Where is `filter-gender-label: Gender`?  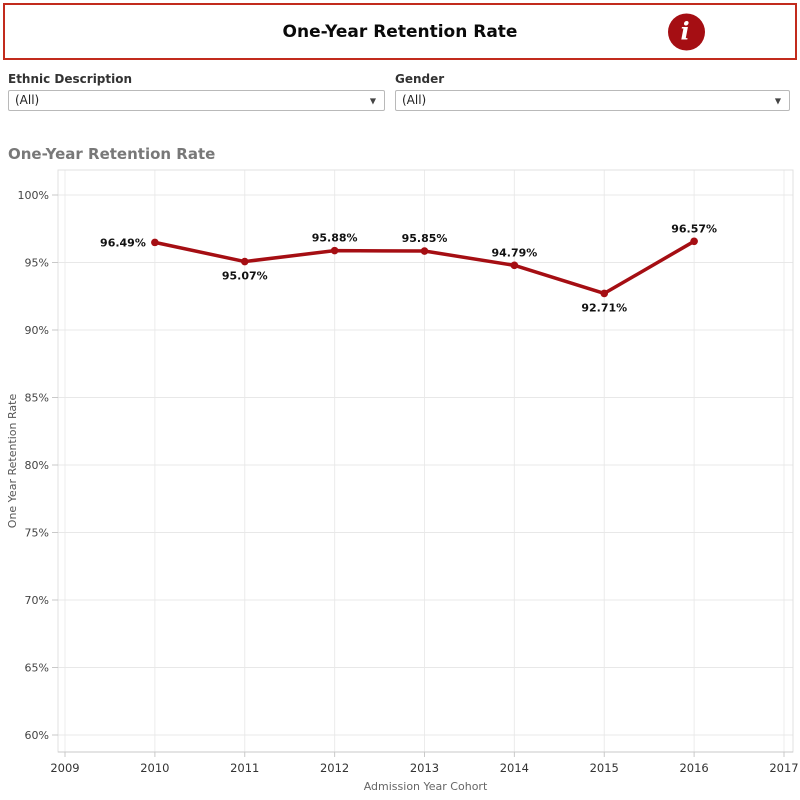
filter-gender-label: Gender is located at coordinates (420, 79).